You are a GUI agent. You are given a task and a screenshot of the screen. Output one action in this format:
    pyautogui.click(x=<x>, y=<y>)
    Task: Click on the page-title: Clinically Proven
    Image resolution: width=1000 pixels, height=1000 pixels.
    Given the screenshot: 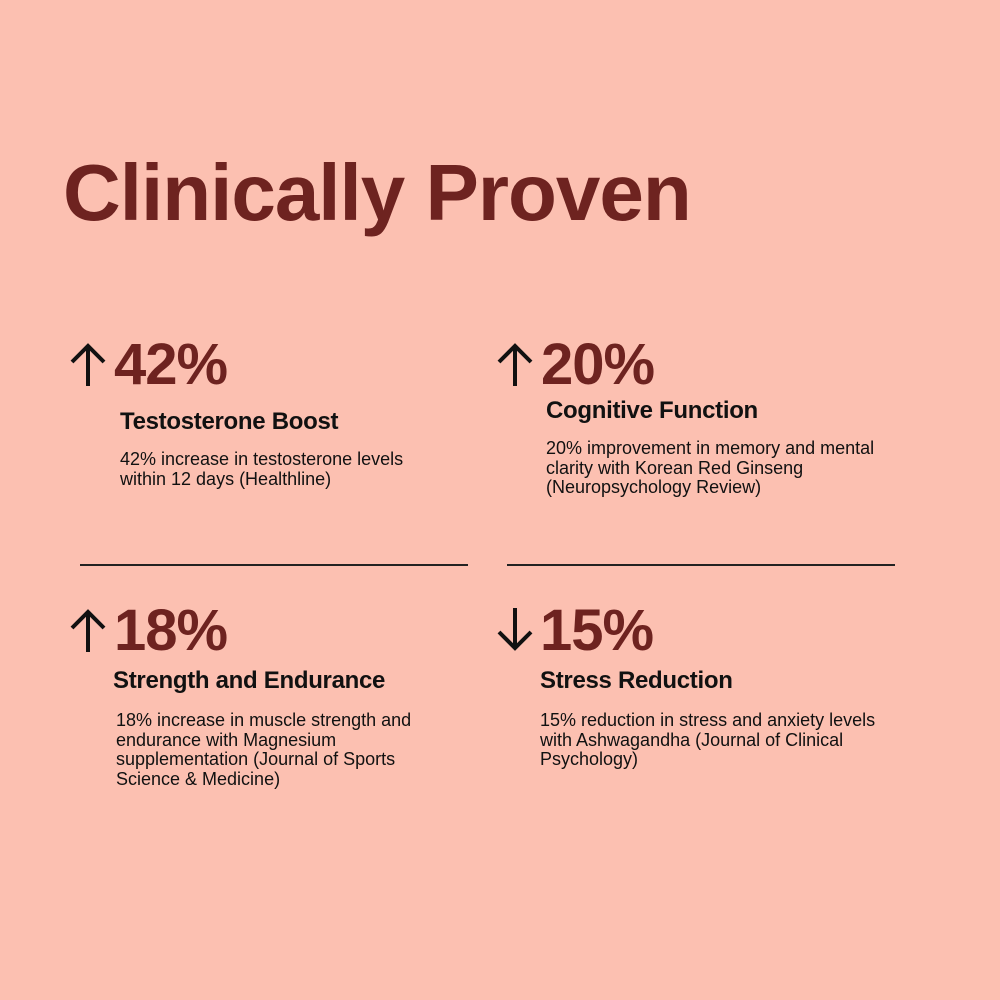 What is the action you would take?
    pyautogui.click(x=377, y=192)
    